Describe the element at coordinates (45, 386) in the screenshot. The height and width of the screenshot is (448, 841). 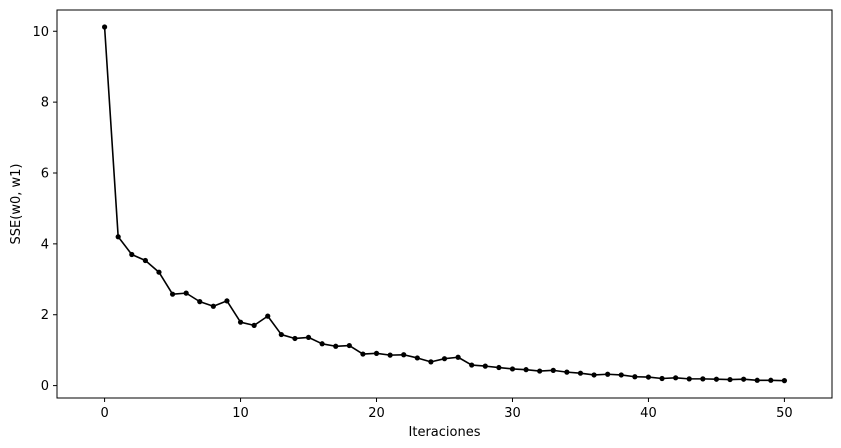
I see `y-tick-label: 0` at that location.